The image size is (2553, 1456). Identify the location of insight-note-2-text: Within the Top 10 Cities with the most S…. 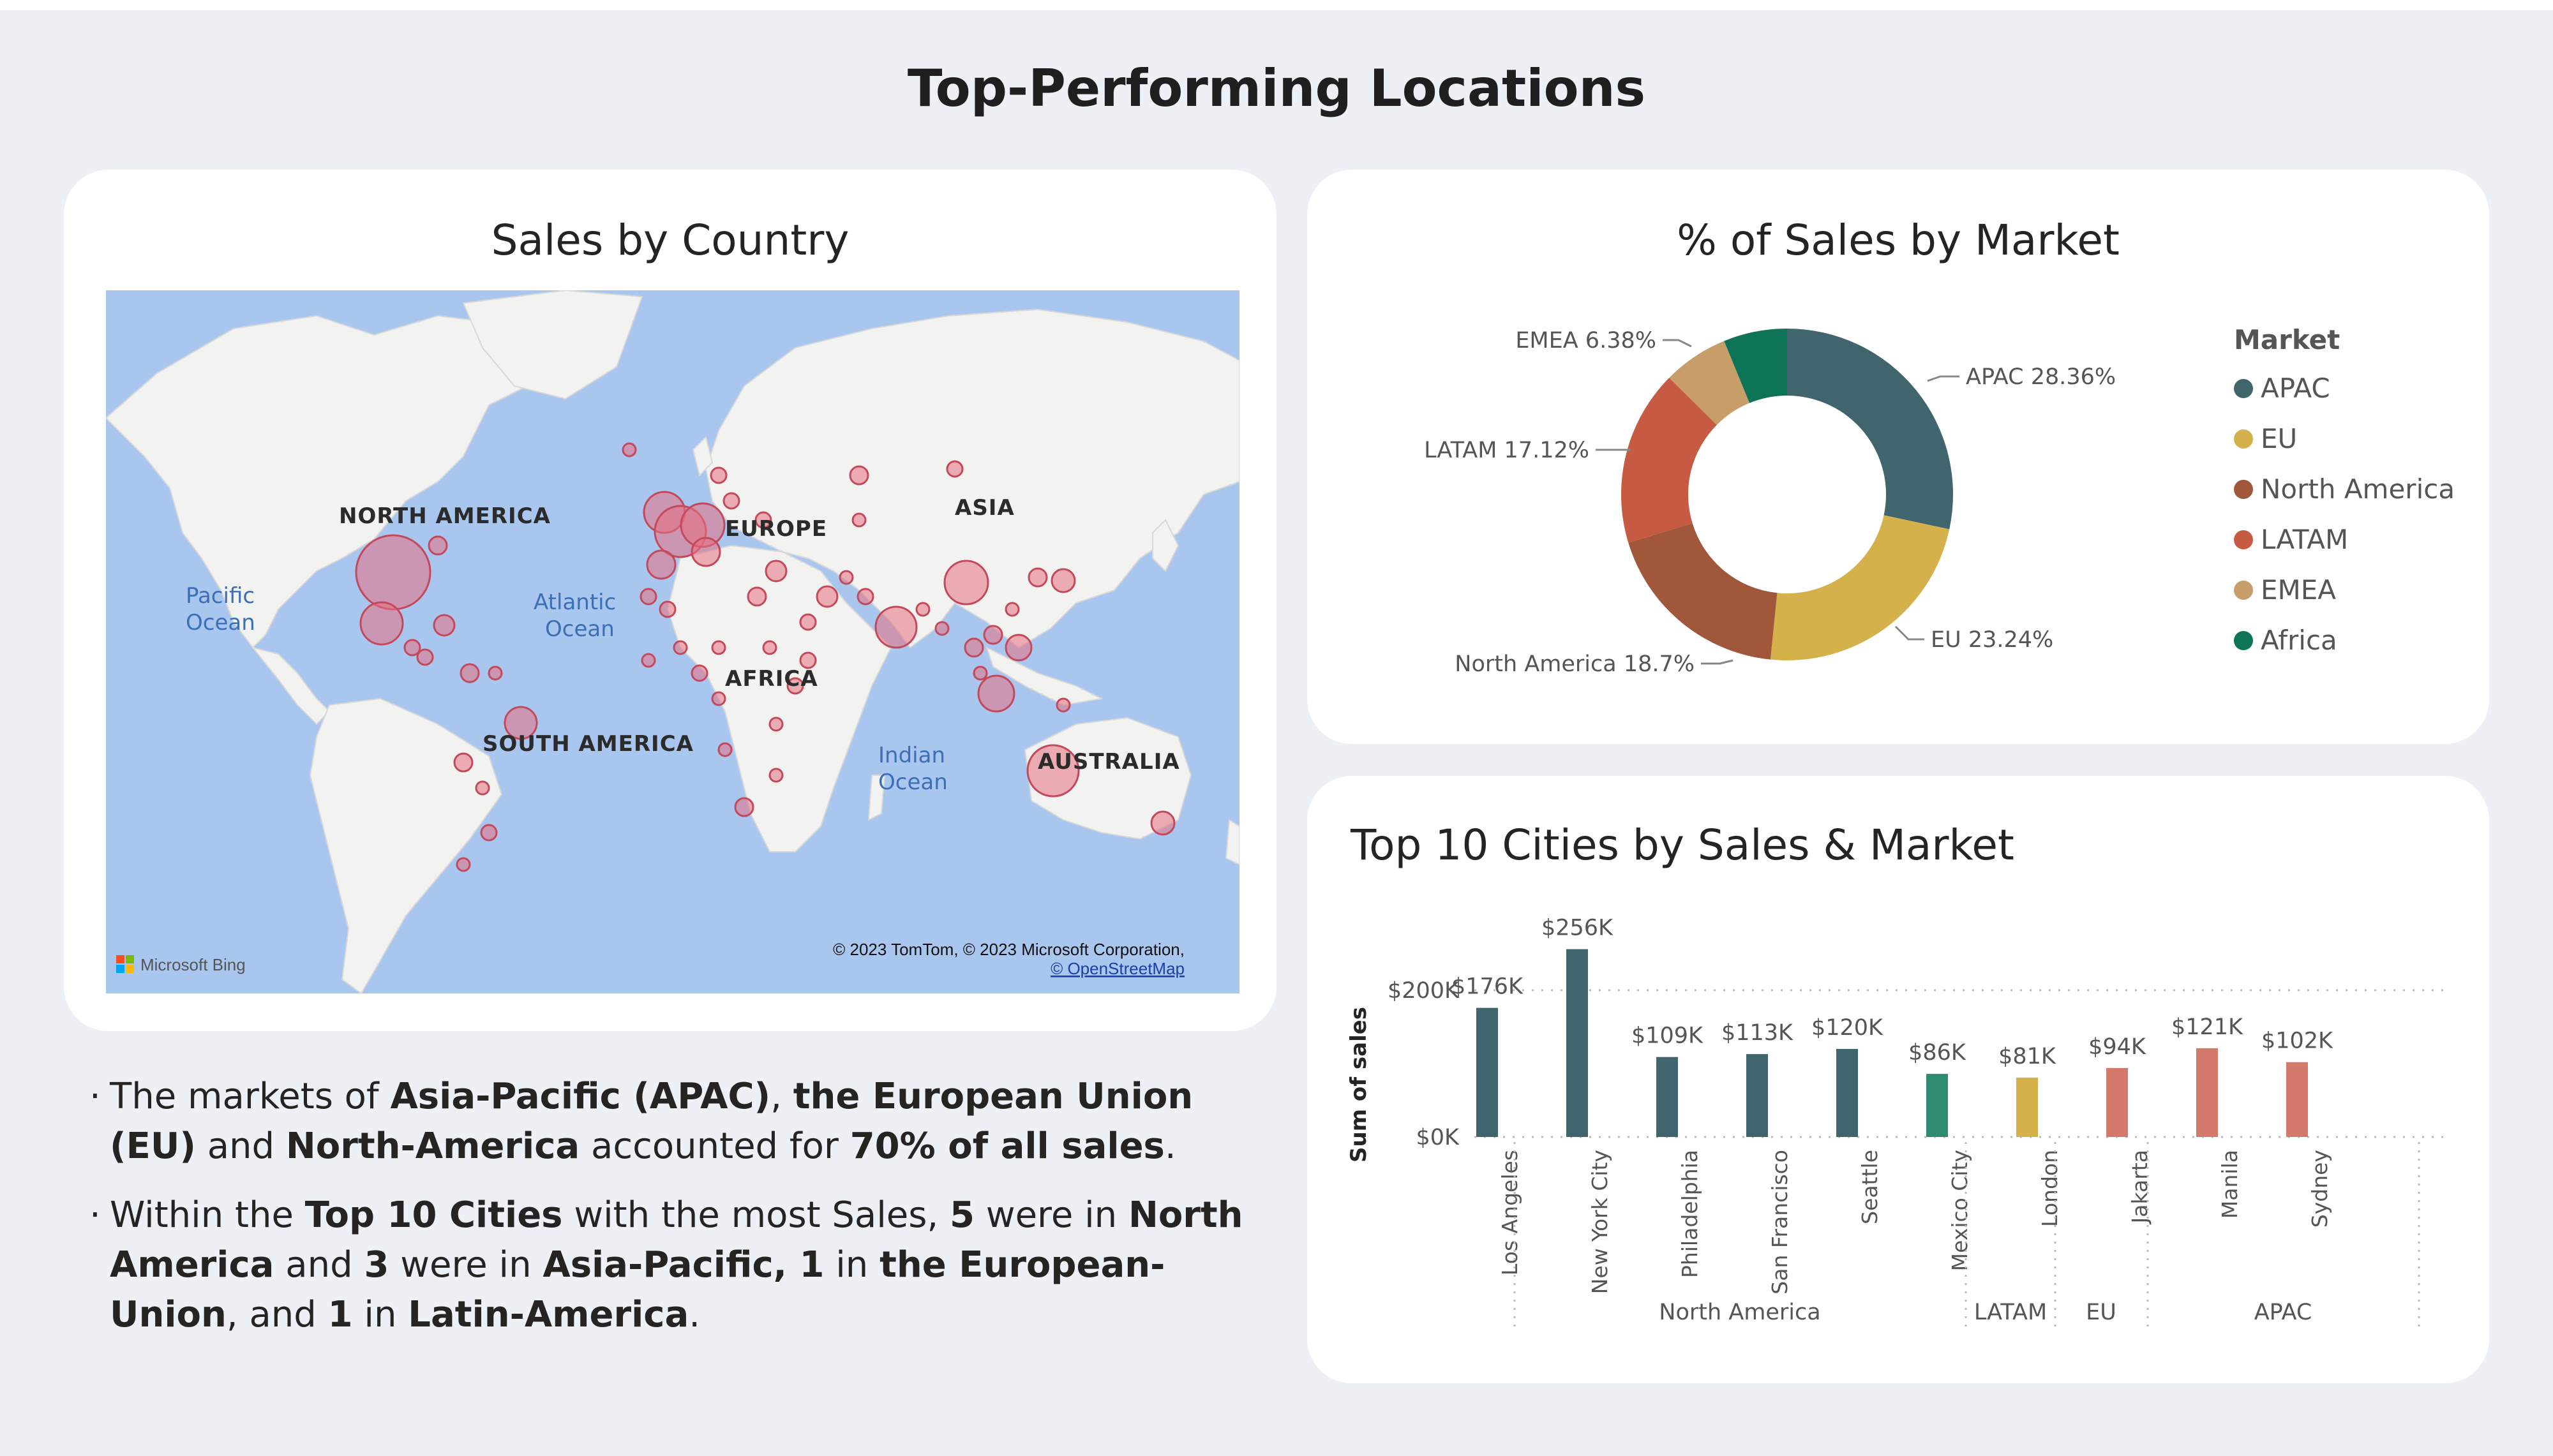
(676, 1264).